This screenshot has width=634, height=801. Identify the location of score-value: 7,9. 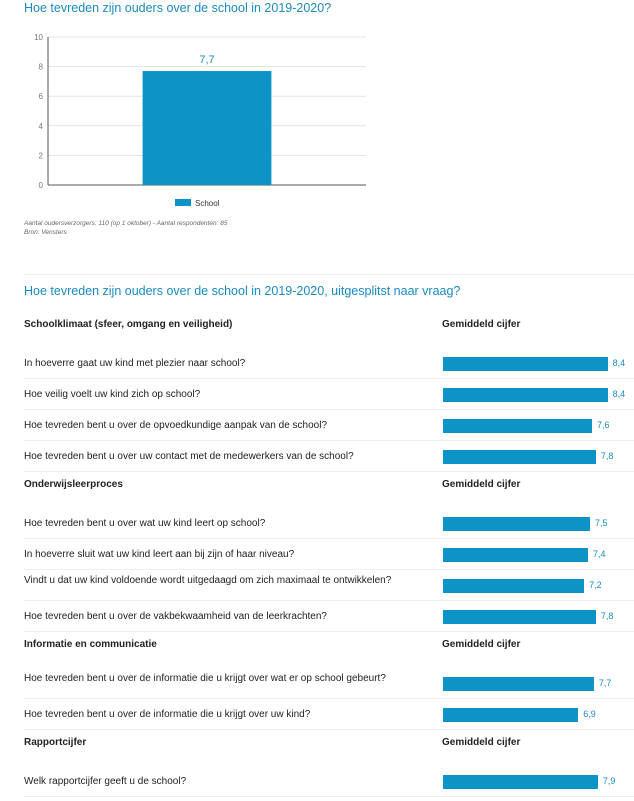
(609, 781).